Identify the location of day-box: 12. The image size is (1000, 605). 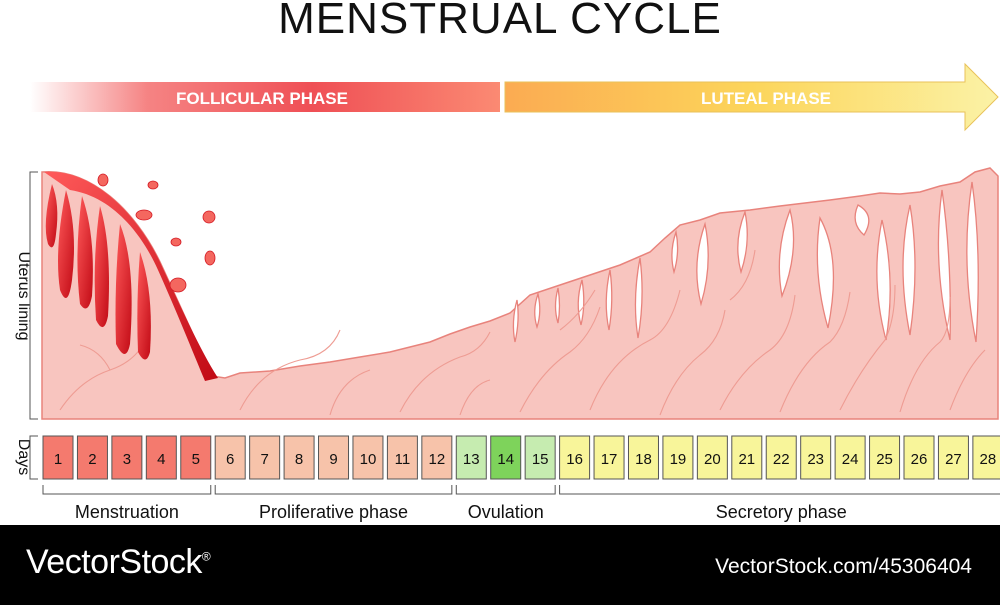
(437, 457).